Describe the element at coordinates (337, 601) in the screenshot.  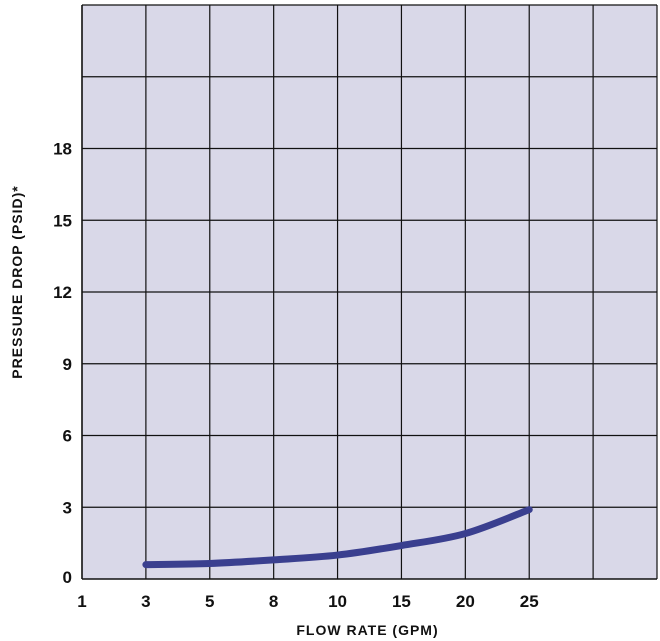
I see `x-tick-label: 10` at that location.